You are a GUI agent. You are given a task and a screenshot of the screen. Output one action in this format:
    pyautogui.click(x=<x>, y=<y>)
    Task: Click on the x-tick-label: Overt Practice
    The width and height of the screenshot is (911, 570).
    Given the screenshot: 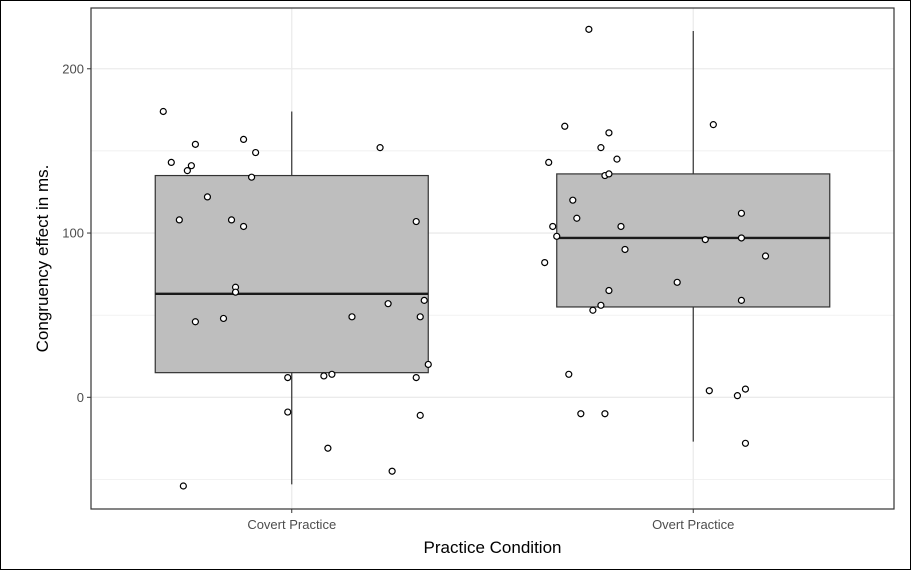 What is the action you would take?
    pyautogui.click(x=693, y=524)
    